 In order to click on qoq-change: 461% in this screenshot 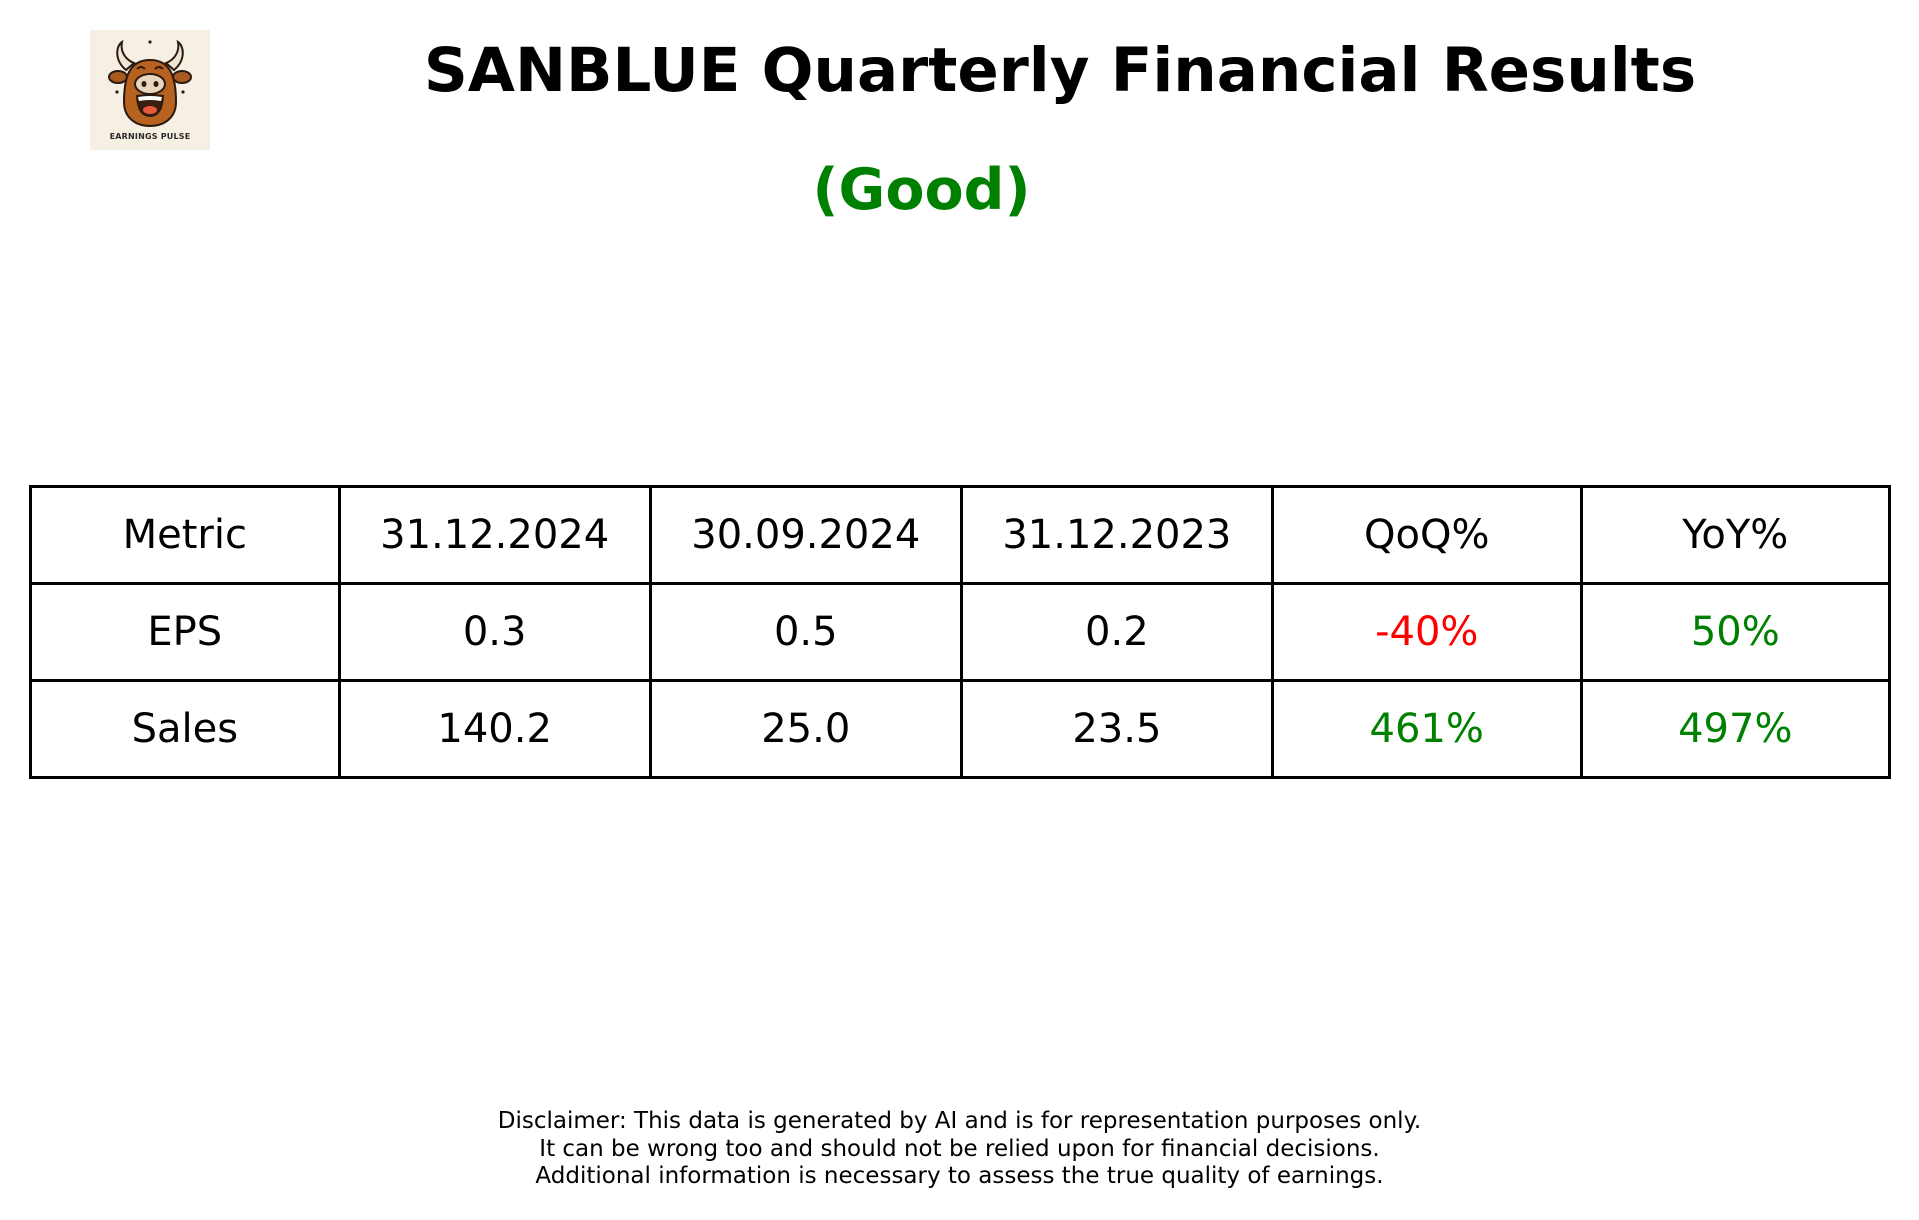, I will do `click(1426, 729)`.